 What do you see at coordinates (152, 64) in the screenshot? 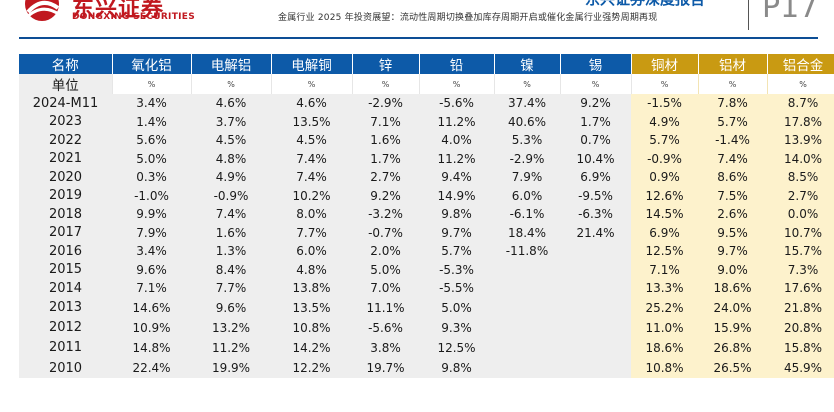
I see `column-header-alumina: 氧化铝` at bounding box center [152, 64].